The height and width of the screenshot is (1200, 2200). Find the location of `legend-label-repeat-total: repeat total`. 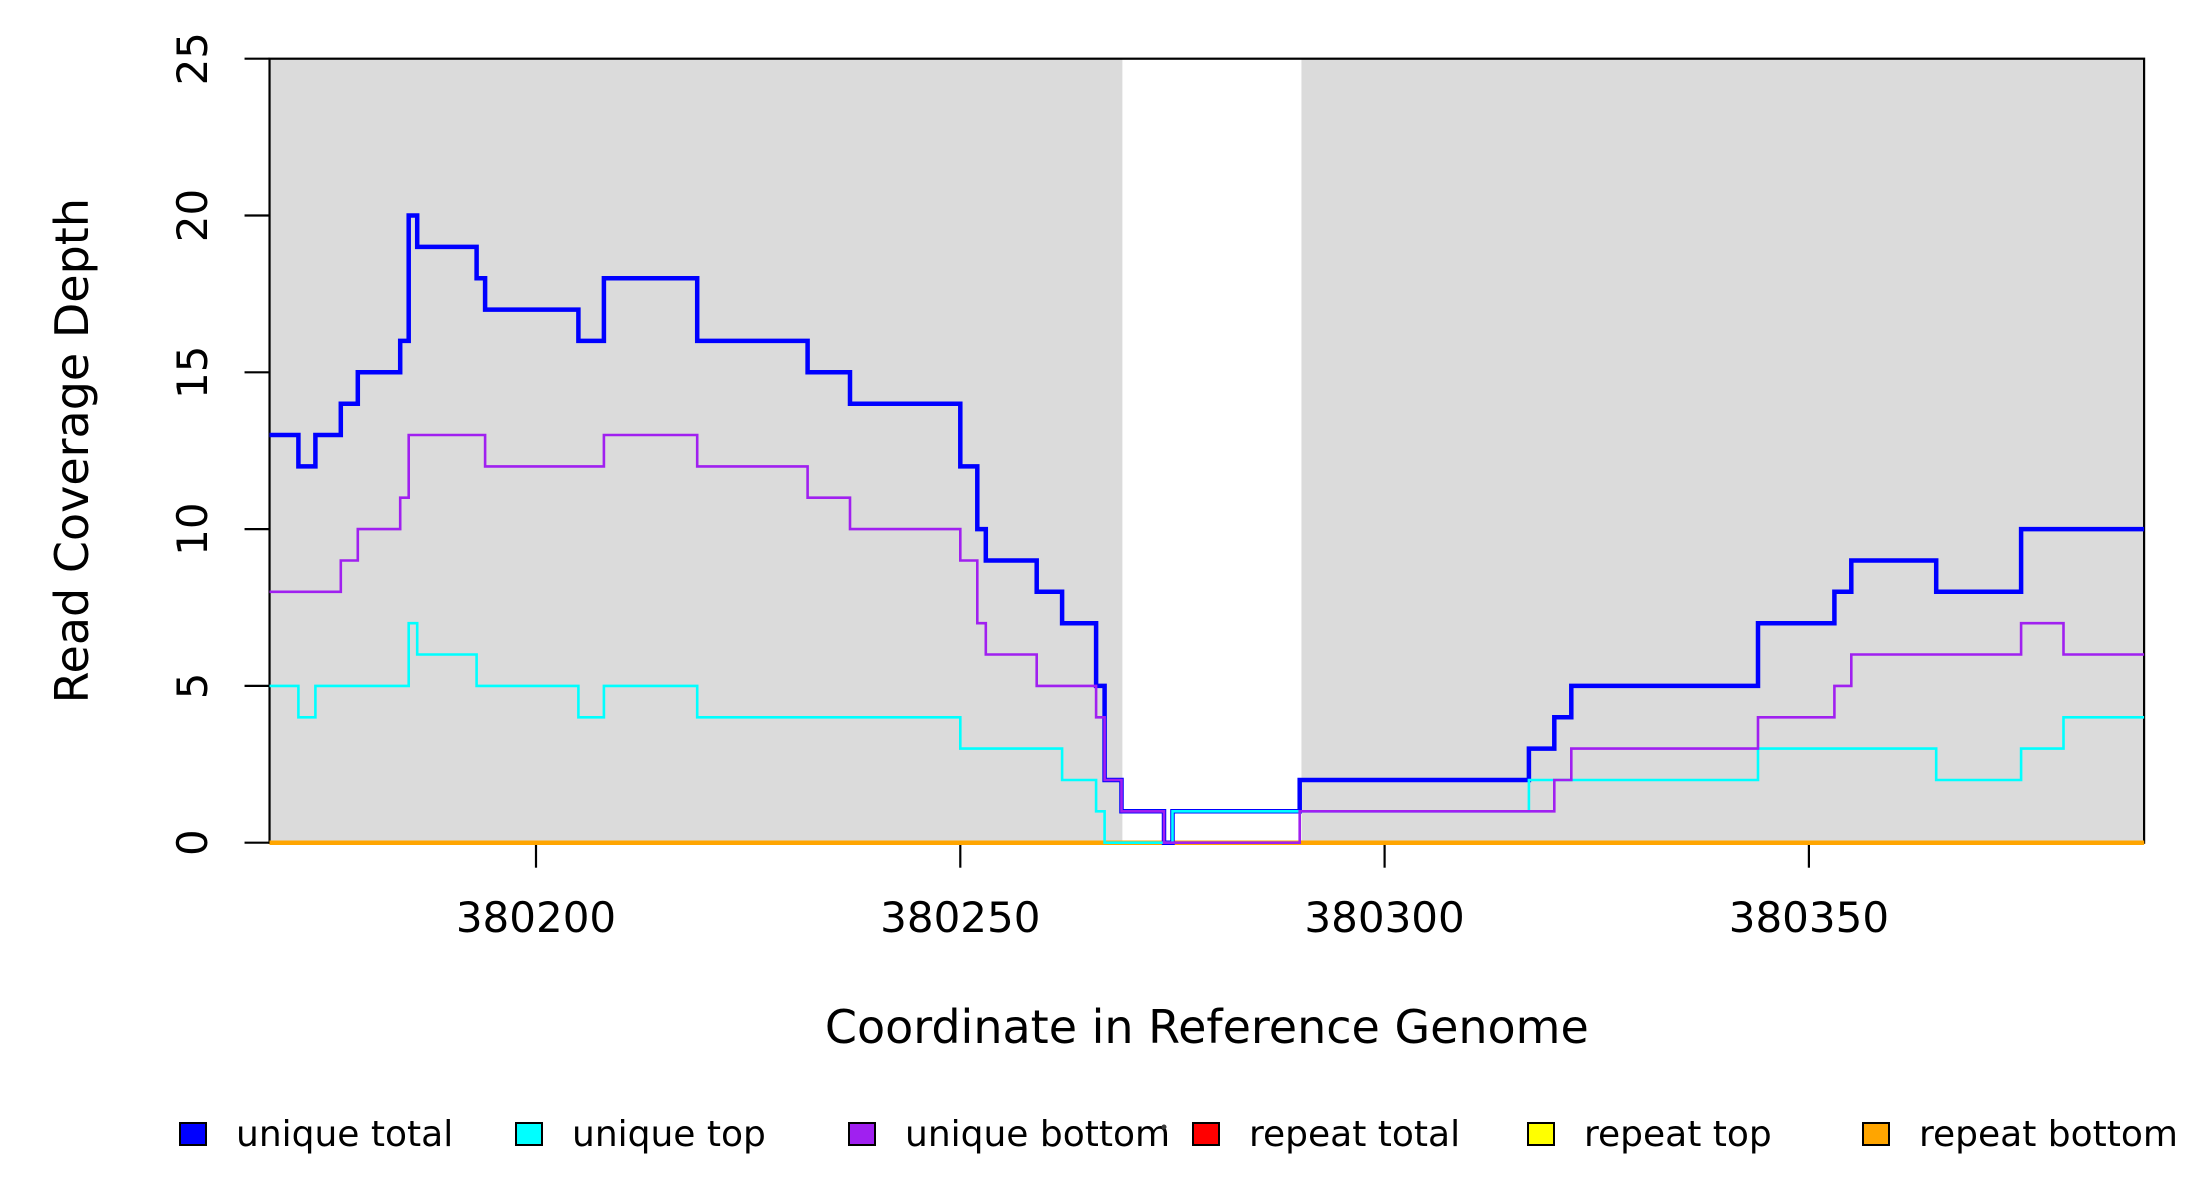

legend-label-repeat-total: repeat total is located at coordinates (1354, 1134).